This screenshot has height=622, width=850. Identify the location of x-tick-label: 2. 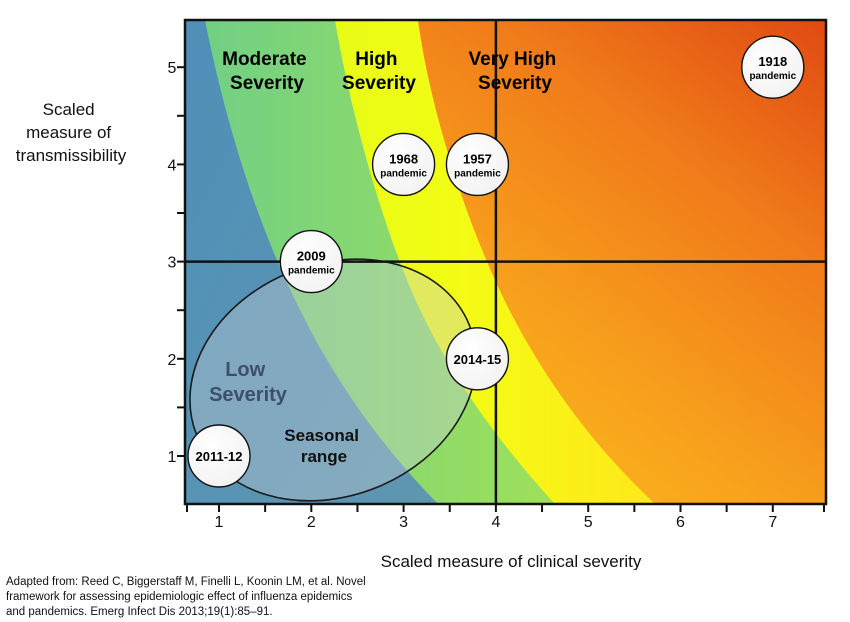
(311, 522).